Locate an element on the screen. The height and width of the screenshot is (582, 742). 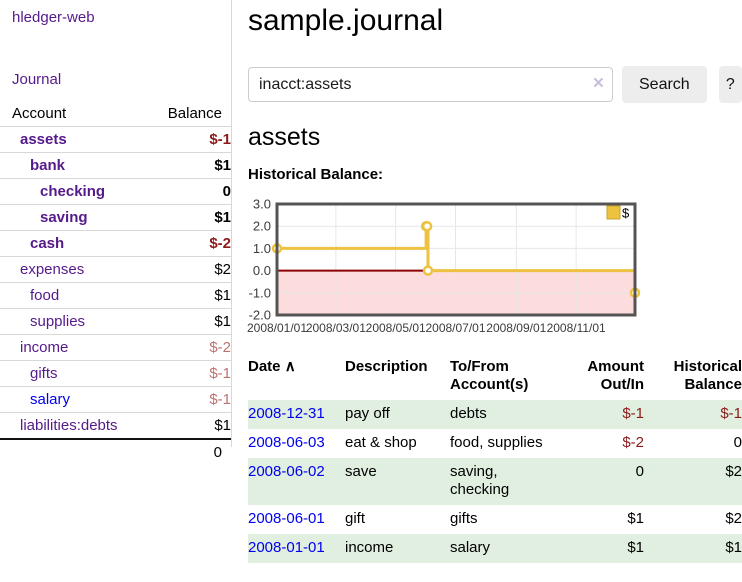
account-name-cell: supplies is located at coordinates (75, 322).